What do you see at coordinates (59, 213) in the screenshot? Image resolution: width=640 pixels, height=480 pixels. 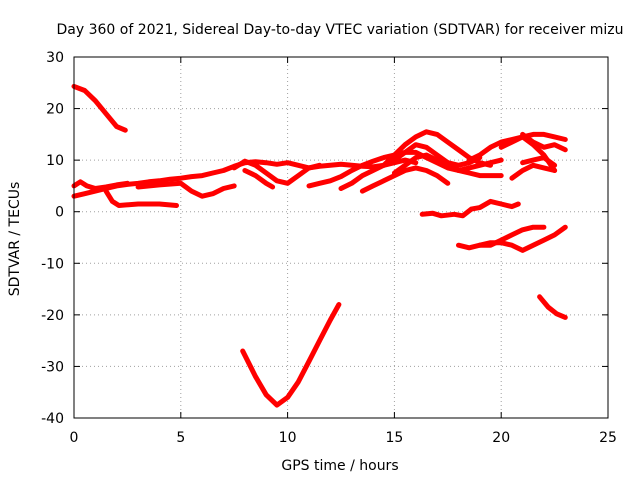 I see `y-tick-label: 0` at bounding box center [59, 213].